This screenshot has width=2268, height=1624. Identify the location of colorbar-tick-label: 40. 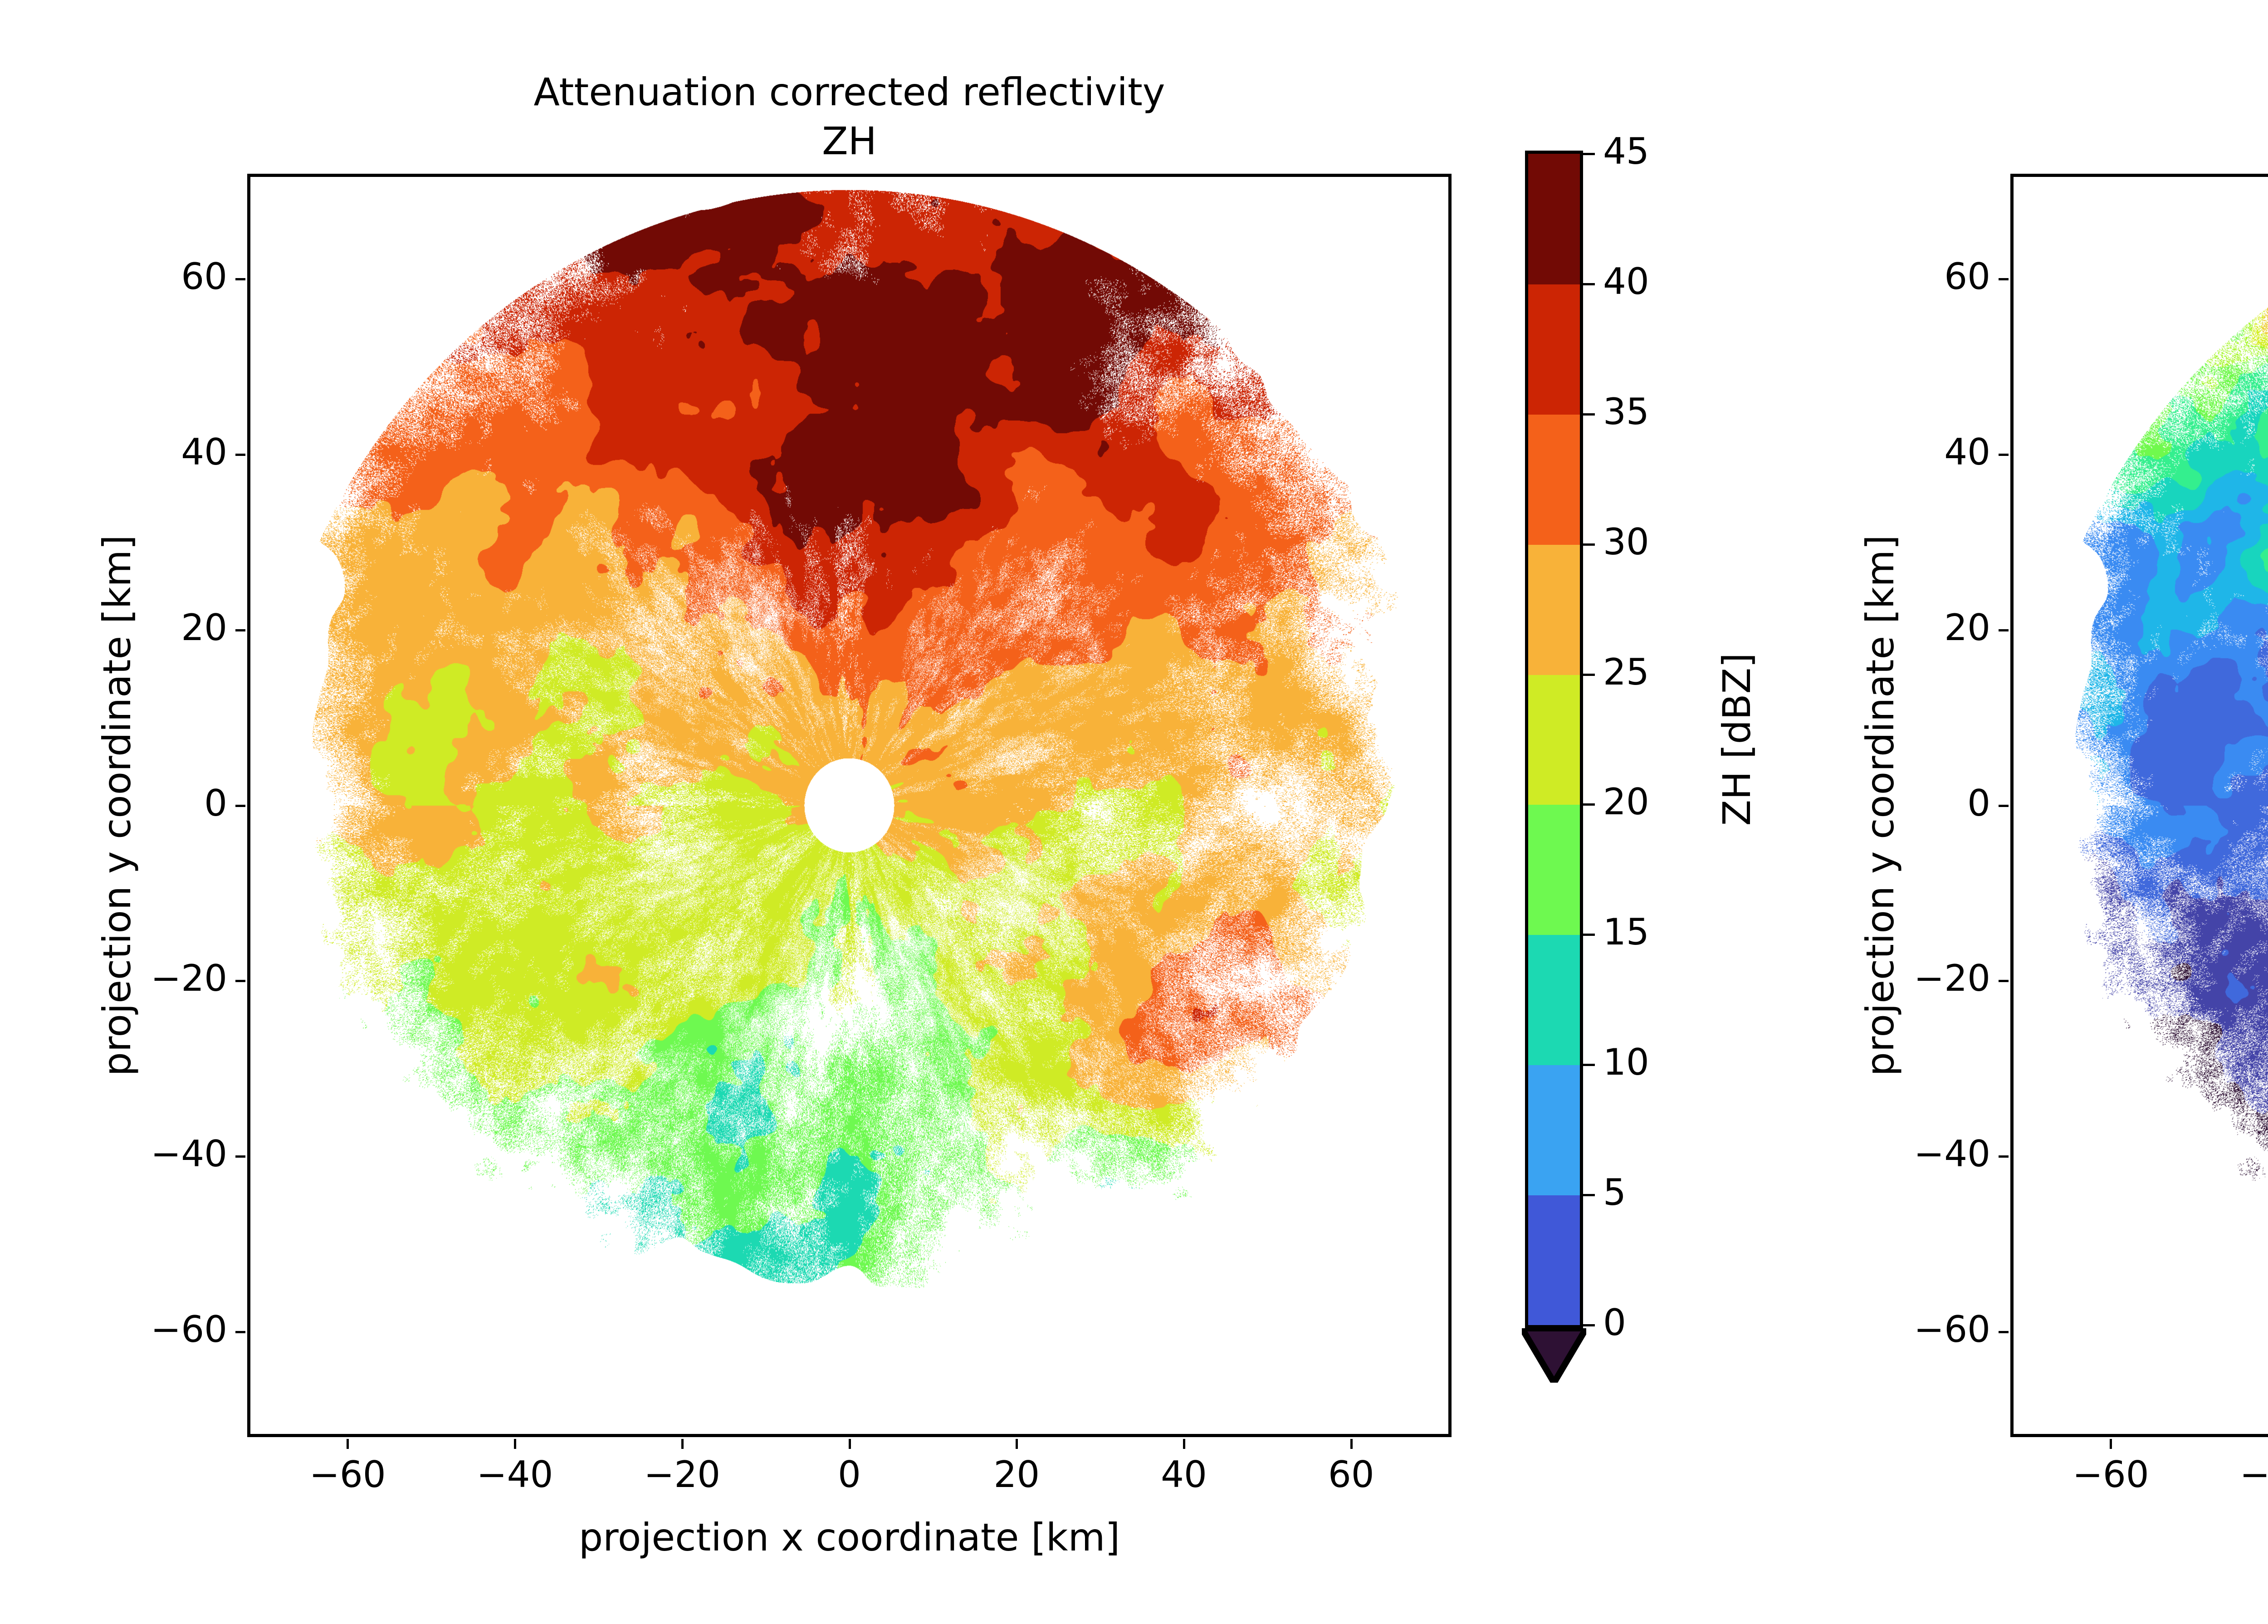
(1626, 281).